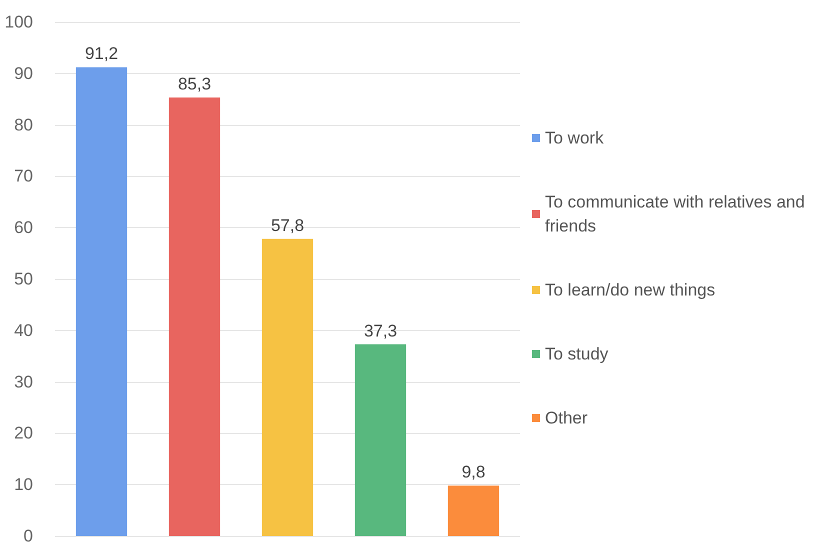 The image size is (820, 556). Describe the element at coordinates (23, 279) in the screenshot. I see `y-tick-label: 50` at that location.